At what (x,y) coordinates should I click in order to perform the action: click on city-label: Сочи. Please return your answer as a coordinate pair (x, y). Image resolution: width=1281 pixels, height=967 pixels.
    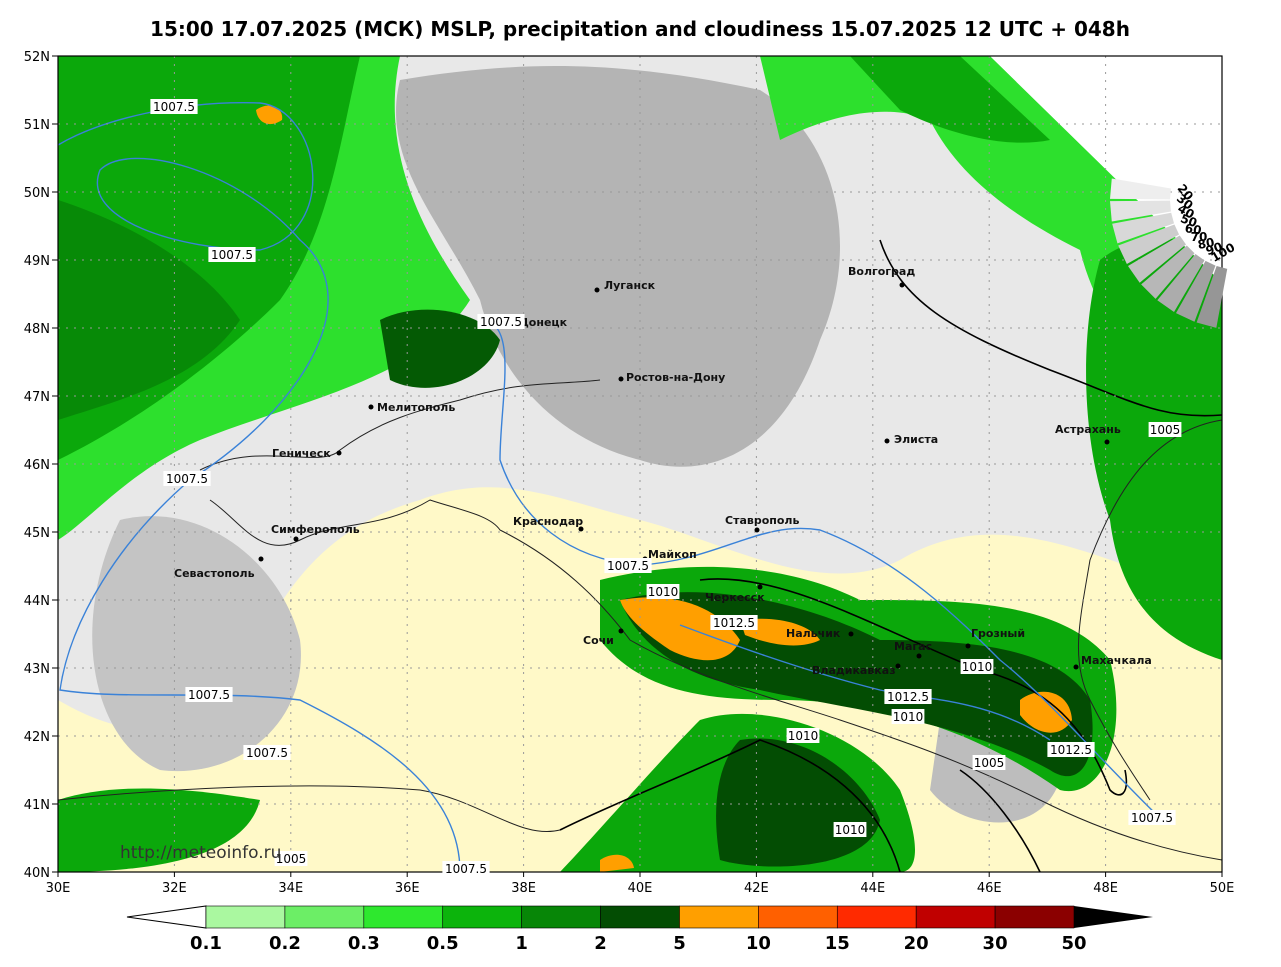
    Looking at the image, I should click on (598, 640).